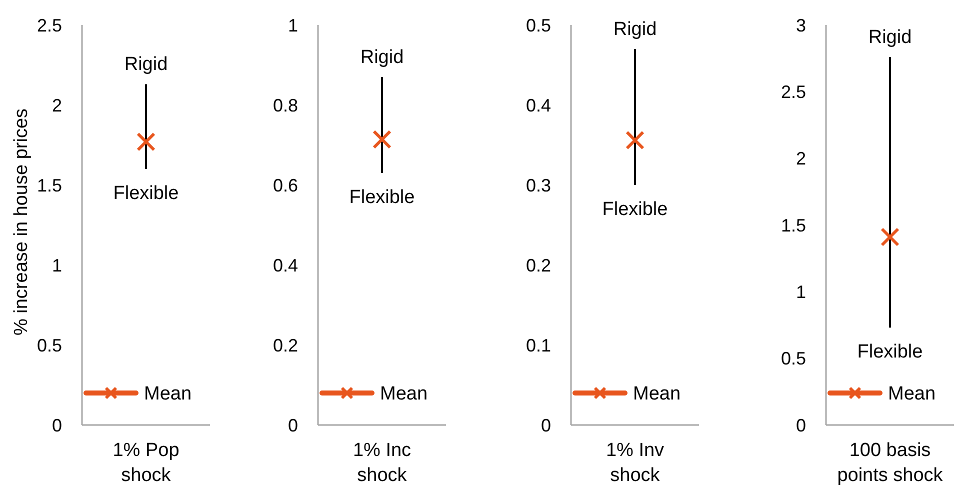 The width and height of the screenshot is (970, 501). Describe the element at coordinates (801, 25) in the screenshot. I see `y-tick-label: 3` at that location.